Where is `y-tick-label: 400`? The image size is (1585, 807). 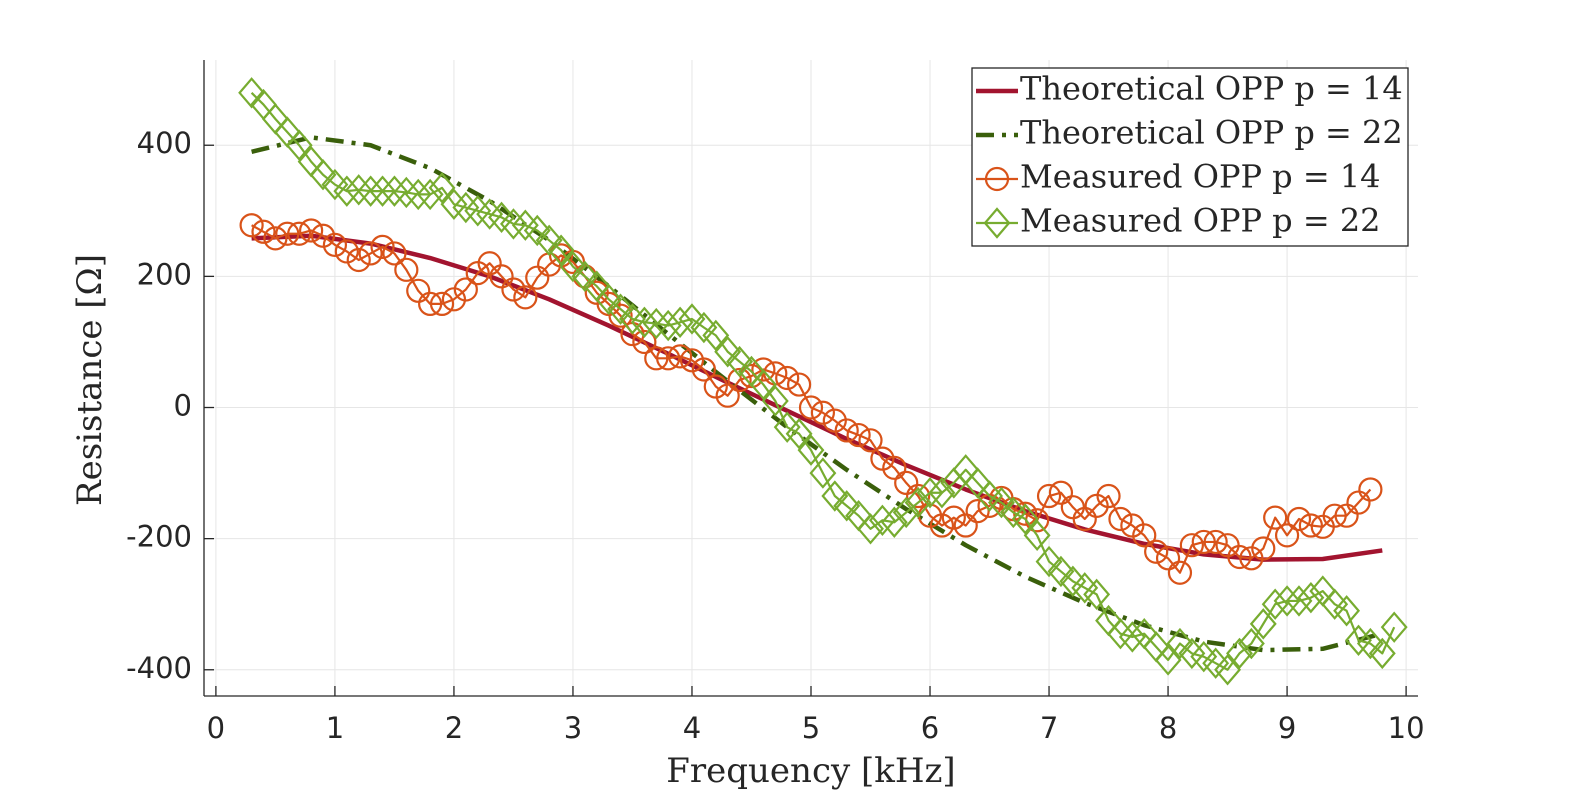 y-tick-label: 400 is located at coordinates (164, 143).